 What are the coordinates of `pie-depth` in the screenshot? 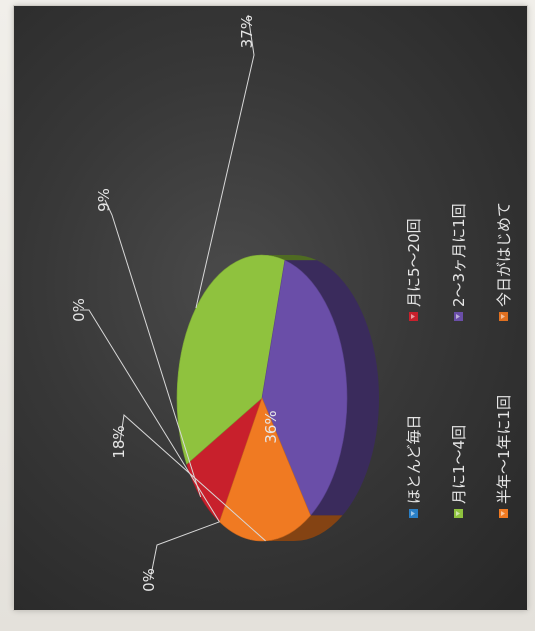 It's located at (320, 398).